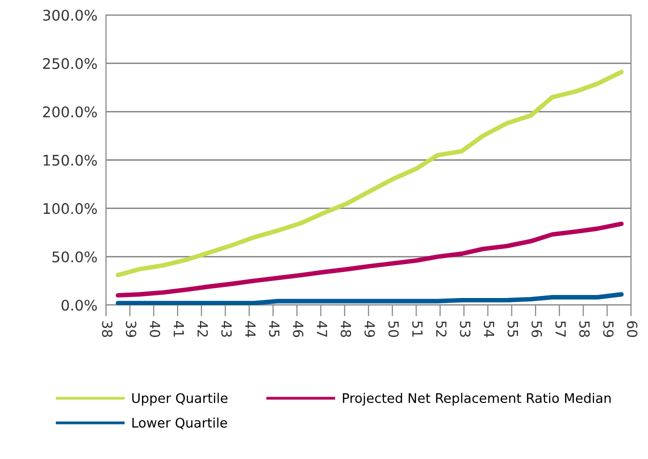  I want to click on x-tick-label: 39, so click(131, 329).